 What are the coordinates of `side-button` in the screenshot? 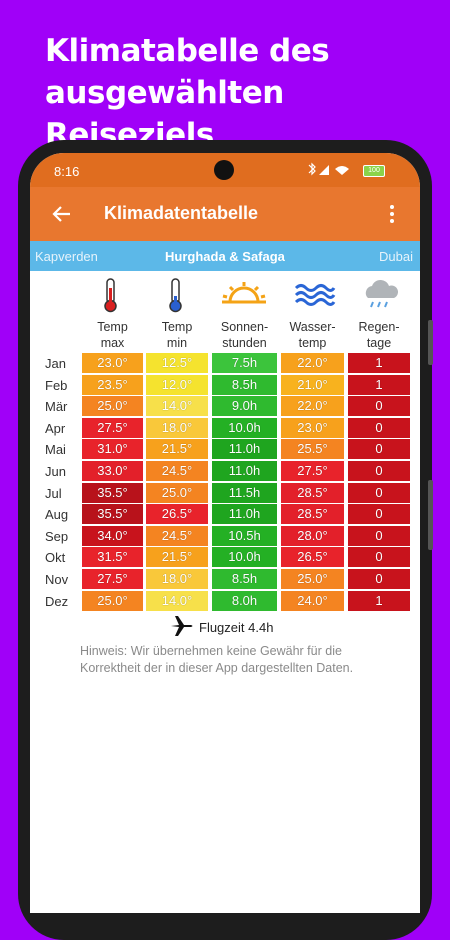 It's located at (430, 515).